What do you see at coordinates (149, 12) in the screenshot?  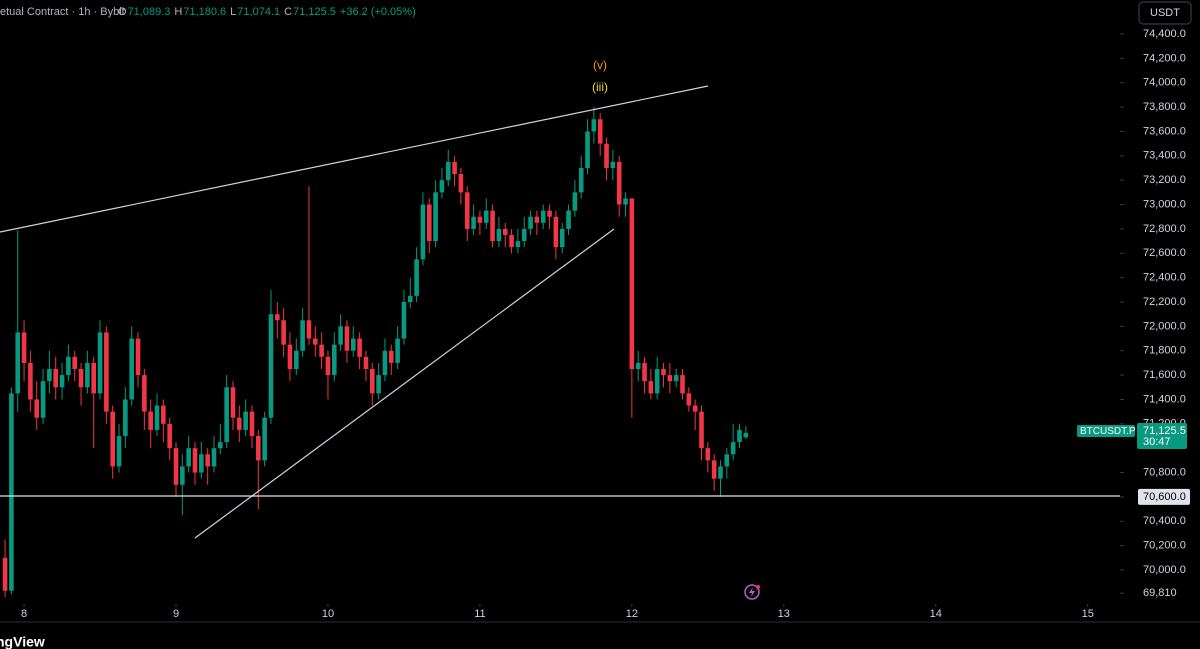 I see `ohlc-value: 71,089.3` at bounding box center [149, 12].